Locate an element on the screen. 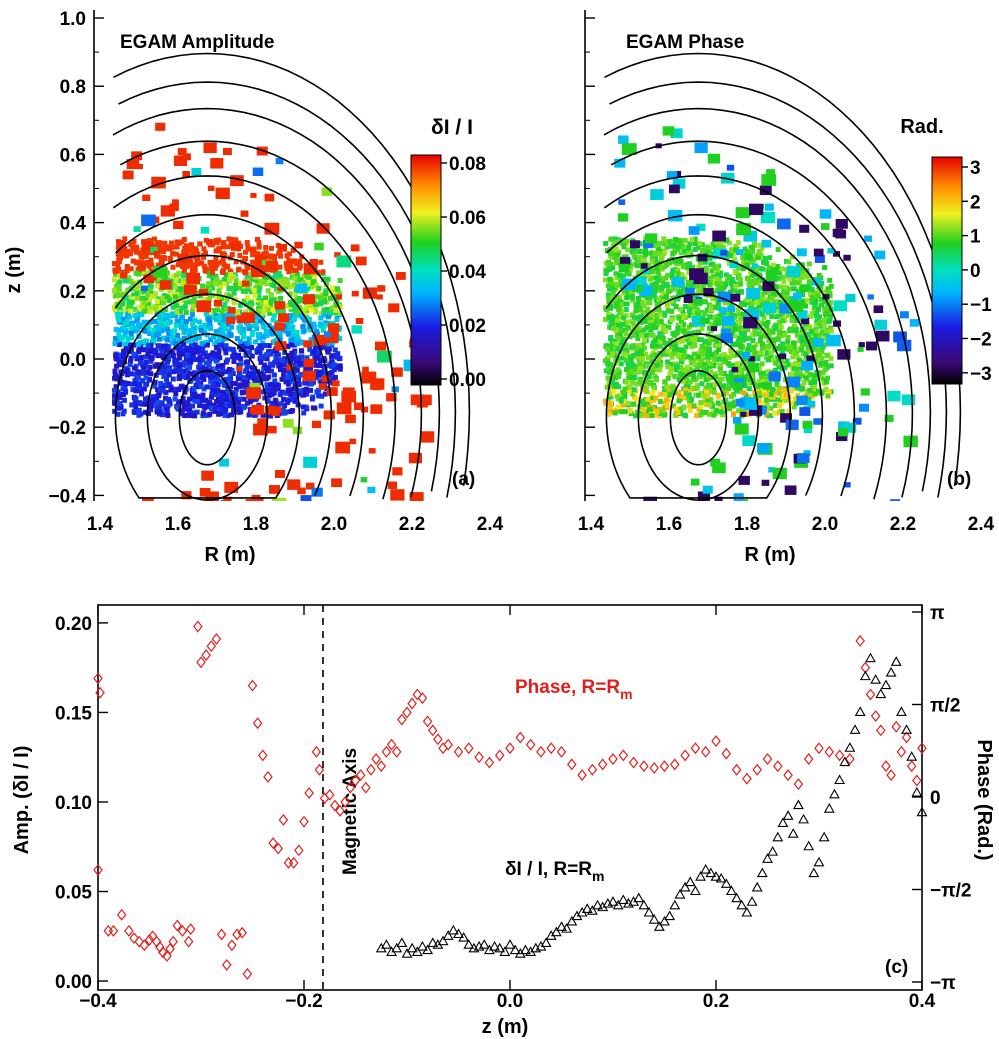 The height and width of the screenshot is (1039, 999). y-tick-label: 0.00 is located at coordinates (73, 982).